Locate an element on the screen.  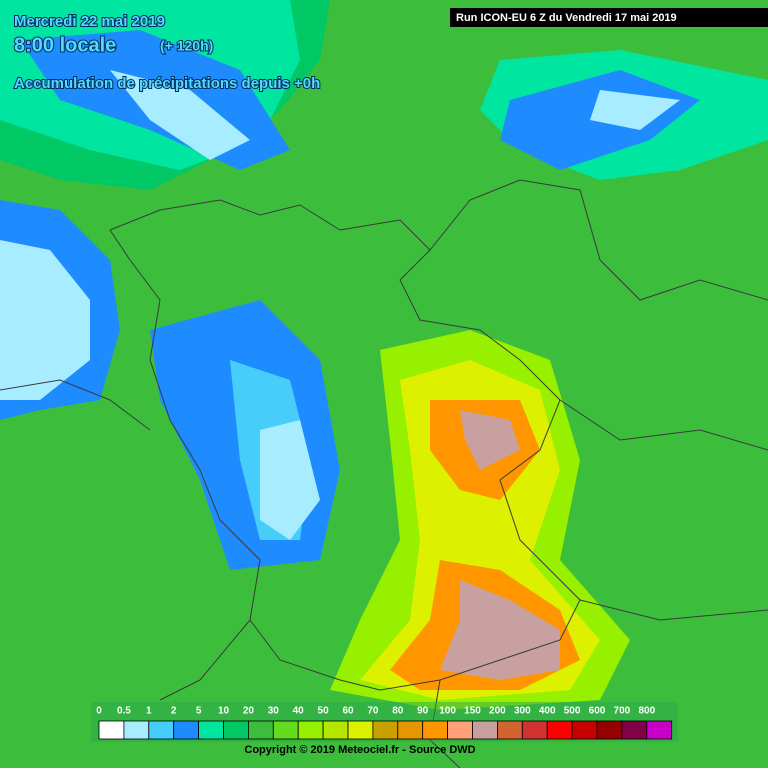
legend-label: 700 is located at coordinates (622, 711).